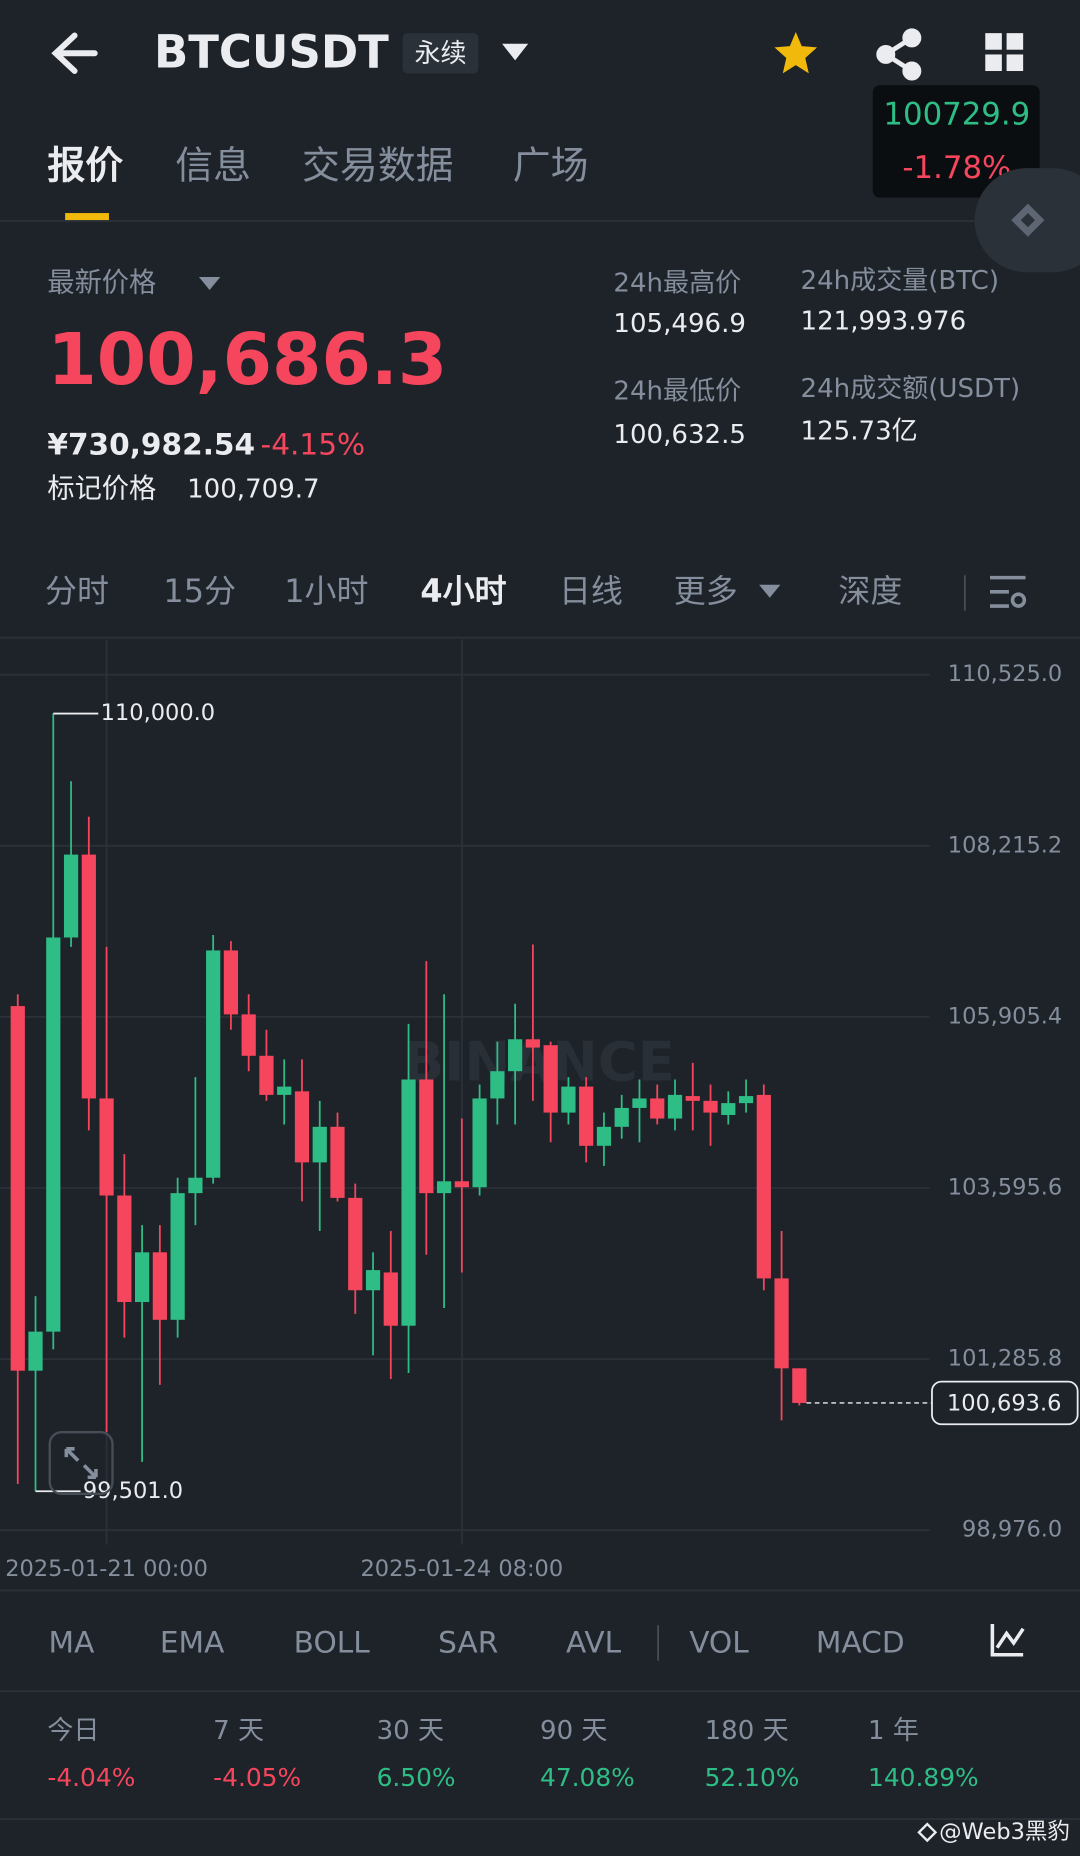 Image resolution: width=1080 pixels, height=1856 pixels. Describe the element at coordinates (77, 591) in the screenshot. I see `timeframe: 分时` at that location.